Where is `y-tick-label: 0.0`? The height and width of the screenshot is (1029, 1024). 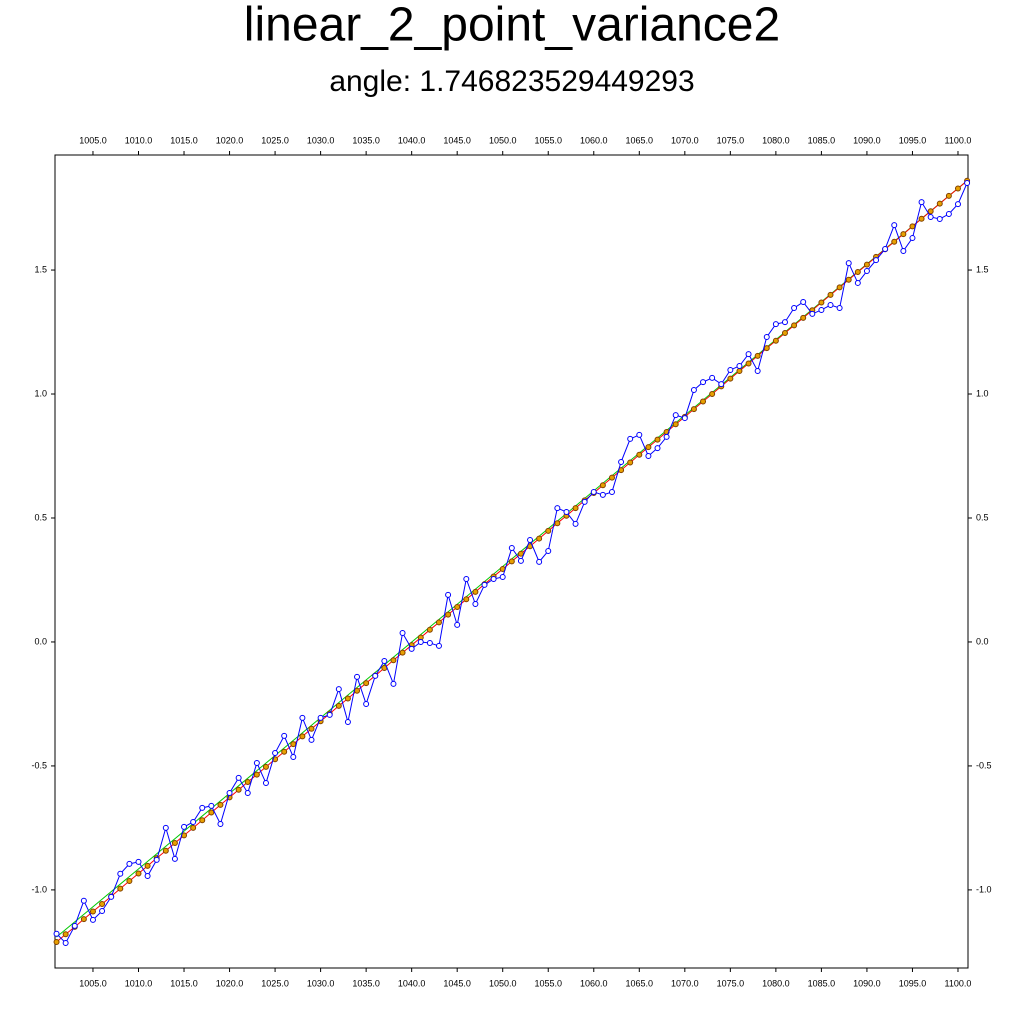 y-tick-label: 0.0 is located at coordinates (982, 641).